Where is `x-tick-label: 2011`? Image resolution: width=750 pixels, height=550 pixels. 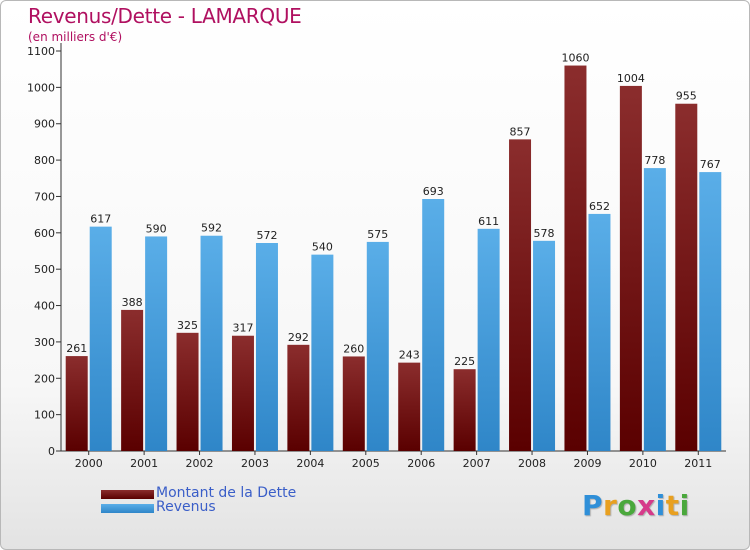
x-tick-label: 2011 is located at coordinates (698, 463).